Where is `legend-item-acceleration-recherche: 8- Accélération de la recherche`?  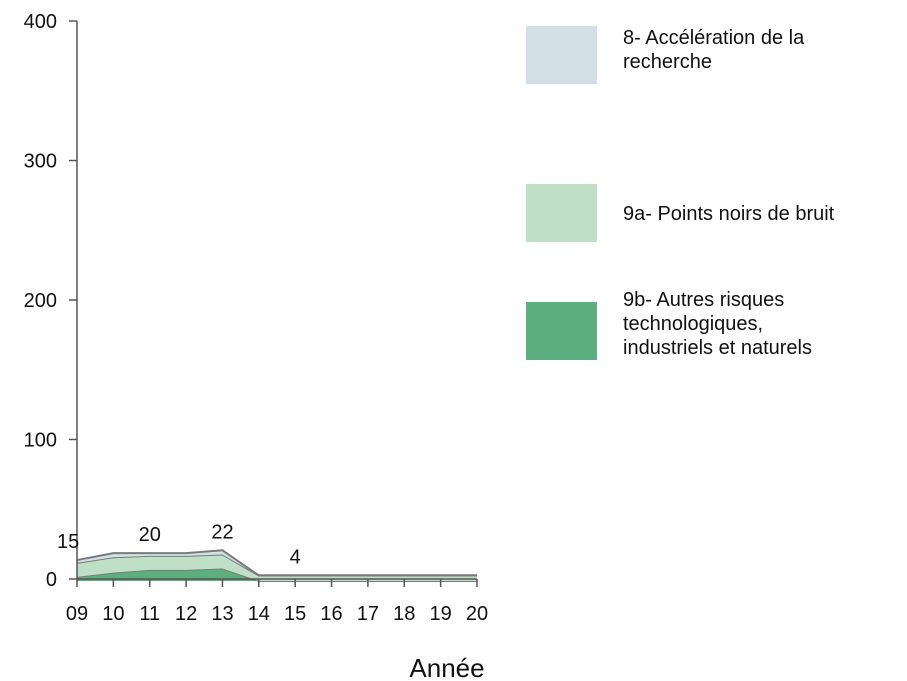 legend-item-acceleration-recherche: 8- Accélération de la recherche is located at coordinates (716, 56).